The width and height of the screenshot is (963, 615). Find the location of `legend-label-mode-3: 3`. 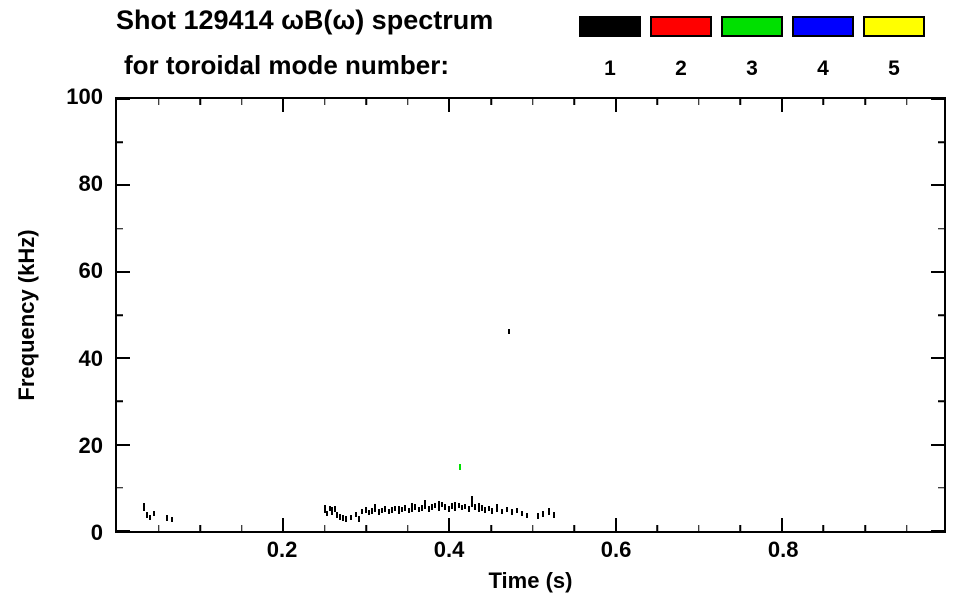

legend-label-mode-3: 3 is located at coordinates (752, 68).